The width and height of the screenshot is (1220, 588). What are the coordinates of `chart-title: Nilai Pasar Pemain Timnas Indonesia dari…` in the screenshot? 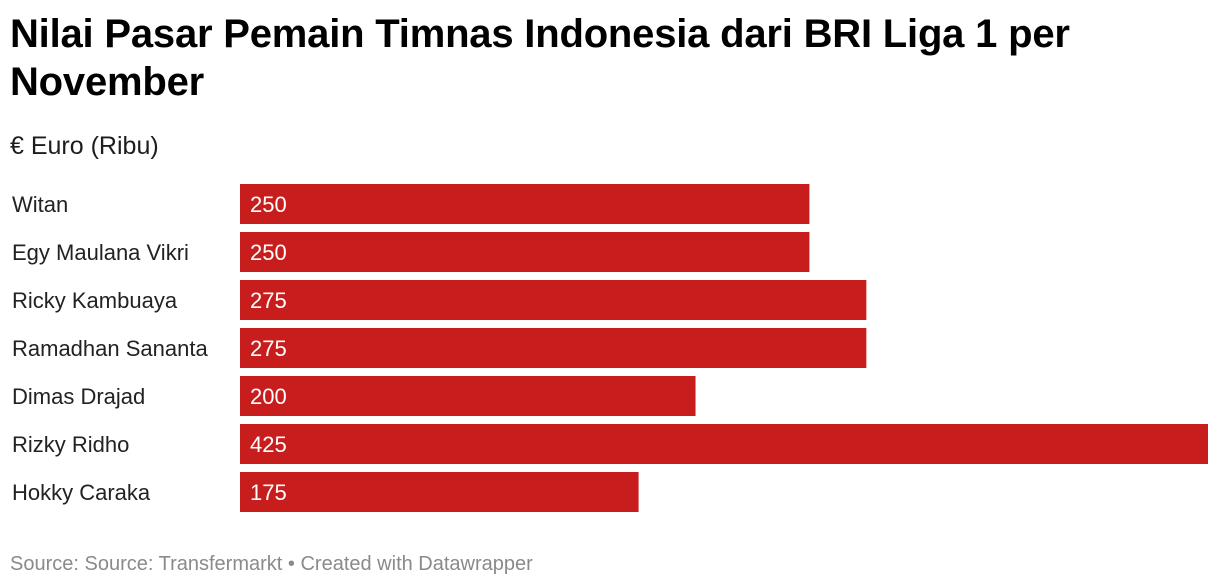 It's located at (540, 58).